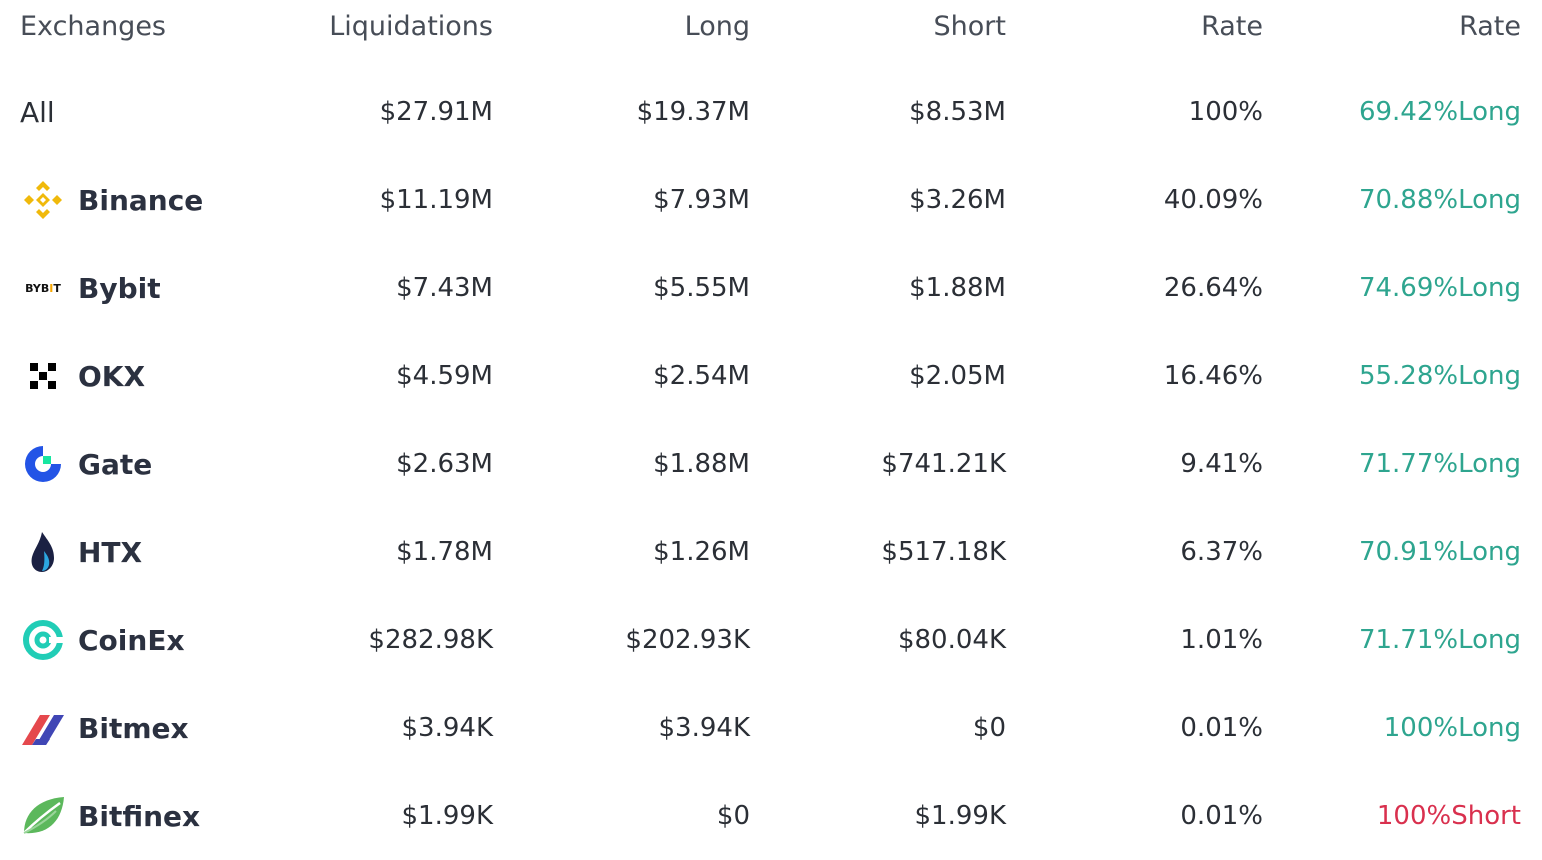  What do you see at coordinates (436, 112) in the screenshot?
I see `liquidations-value: $27.91M` at bounding box center [436, 112].